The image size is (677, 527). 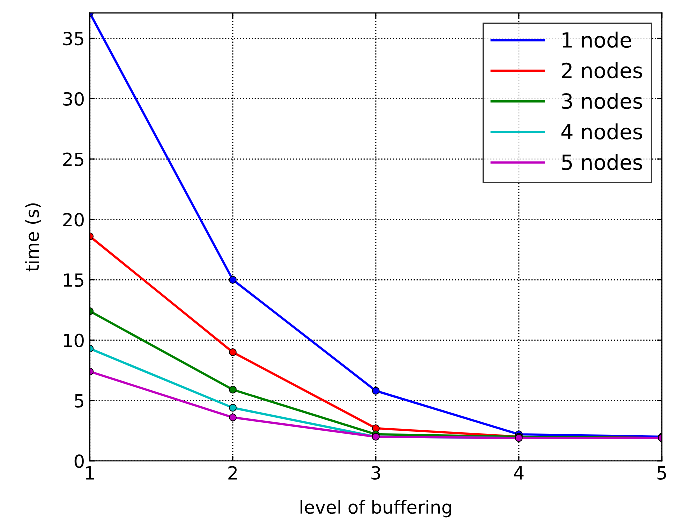 I want to click on x-tick-label: 2, so click(x=232, y=473).